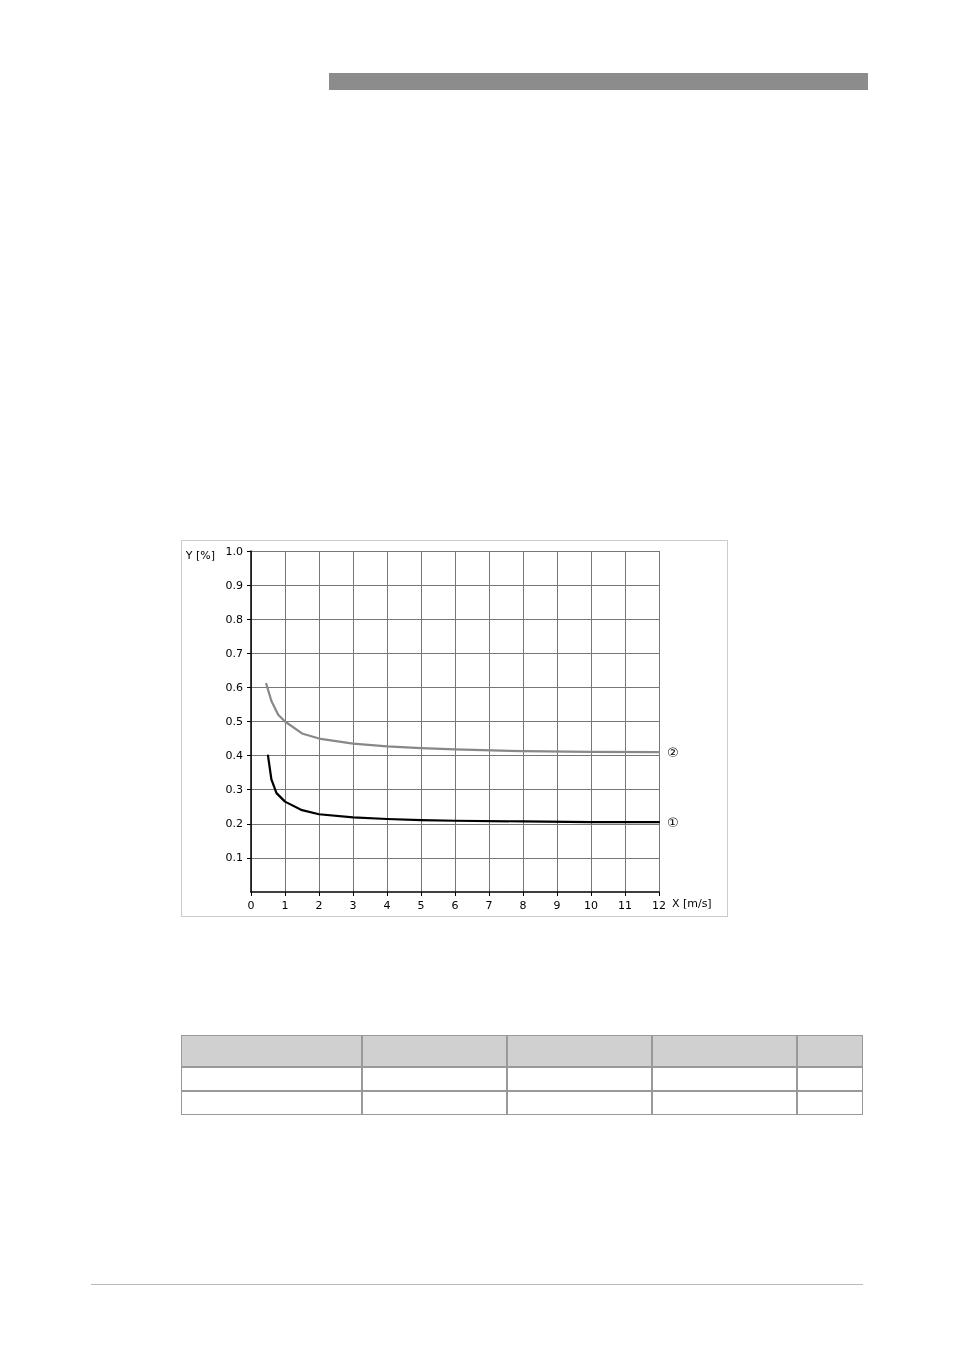 This screenshot has width=954, height=1350. Describe the element at coordinates (691, 903) in the screenshot. I see `x-axis-title: X [m/s]` at that location.